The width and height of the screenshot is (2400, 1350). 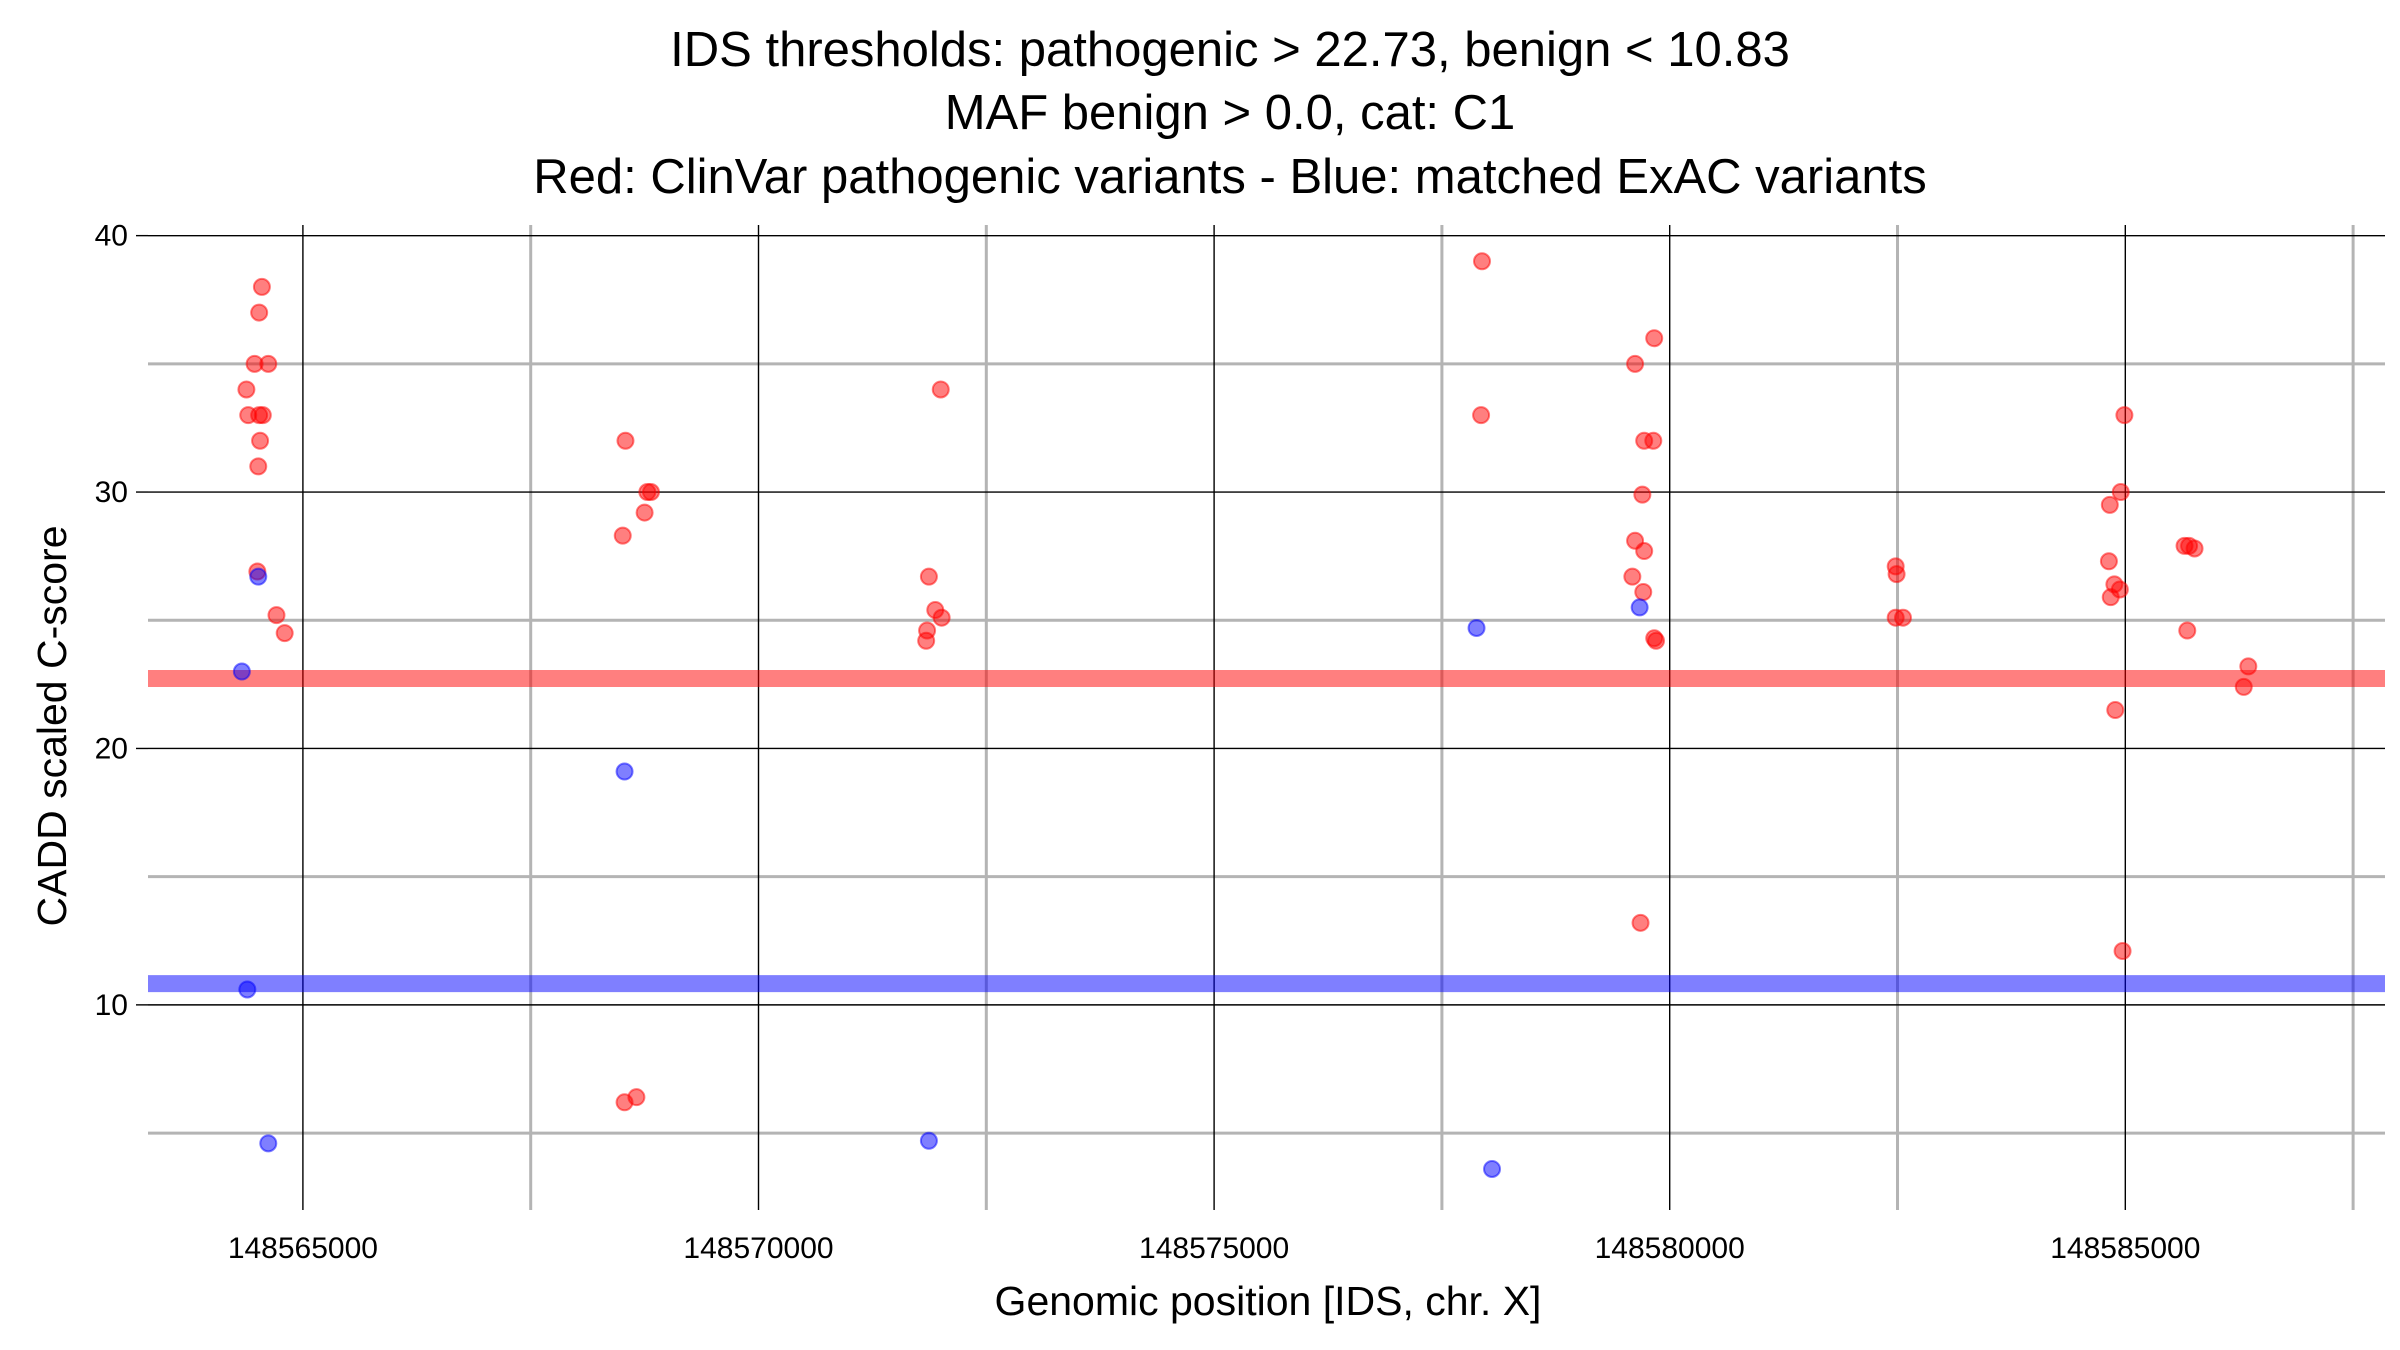 What do you see at coordinates (121, 621) in the screenshot?
I see `y-axis: 10 20 30 40` at bounding box center [121, 621].